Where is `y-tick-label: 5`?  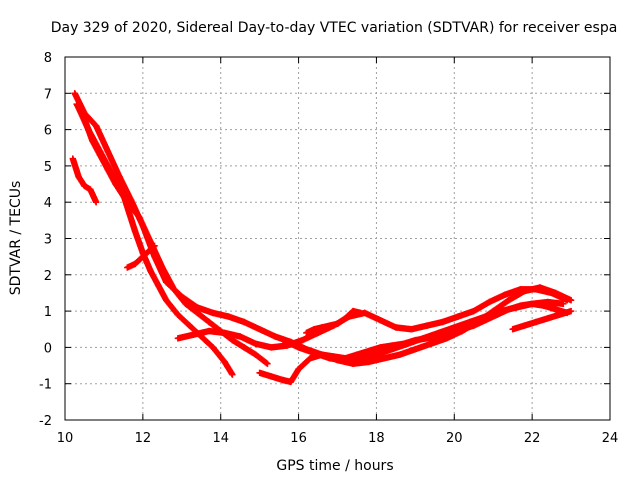 y-tick-label: 5 is located at coordinates (48, 167).